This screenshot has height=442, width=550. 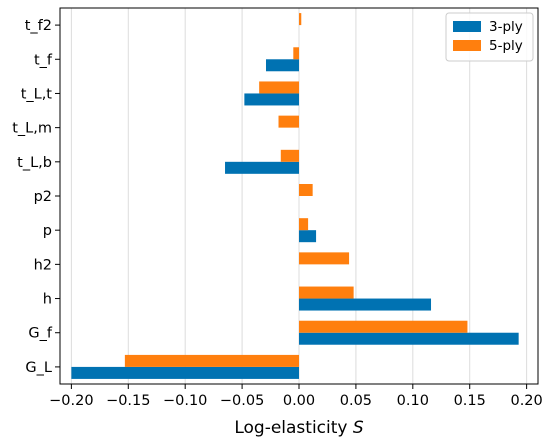 What do you see at coordinates (38, 368) in the screenshot?
I see `y-tick-label: G_L` at bounding box center [38, 368].